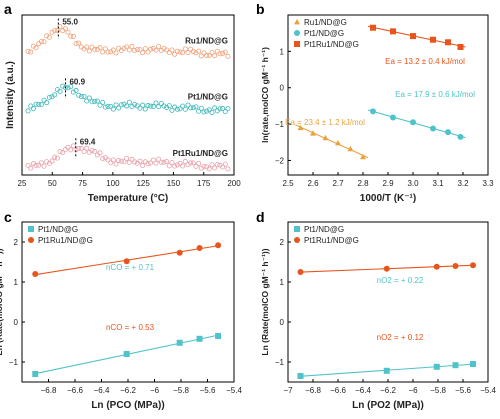  What do you see at coordinates (234, 390) in the screenshot?
I see `x-tick-label: −5.4` at bounding box center [234, 390].